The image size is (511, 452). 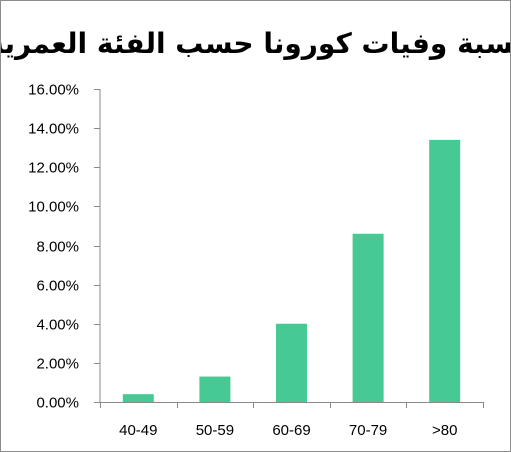 I want to click on x-tick-label: >80, so click(x=444, y=430).